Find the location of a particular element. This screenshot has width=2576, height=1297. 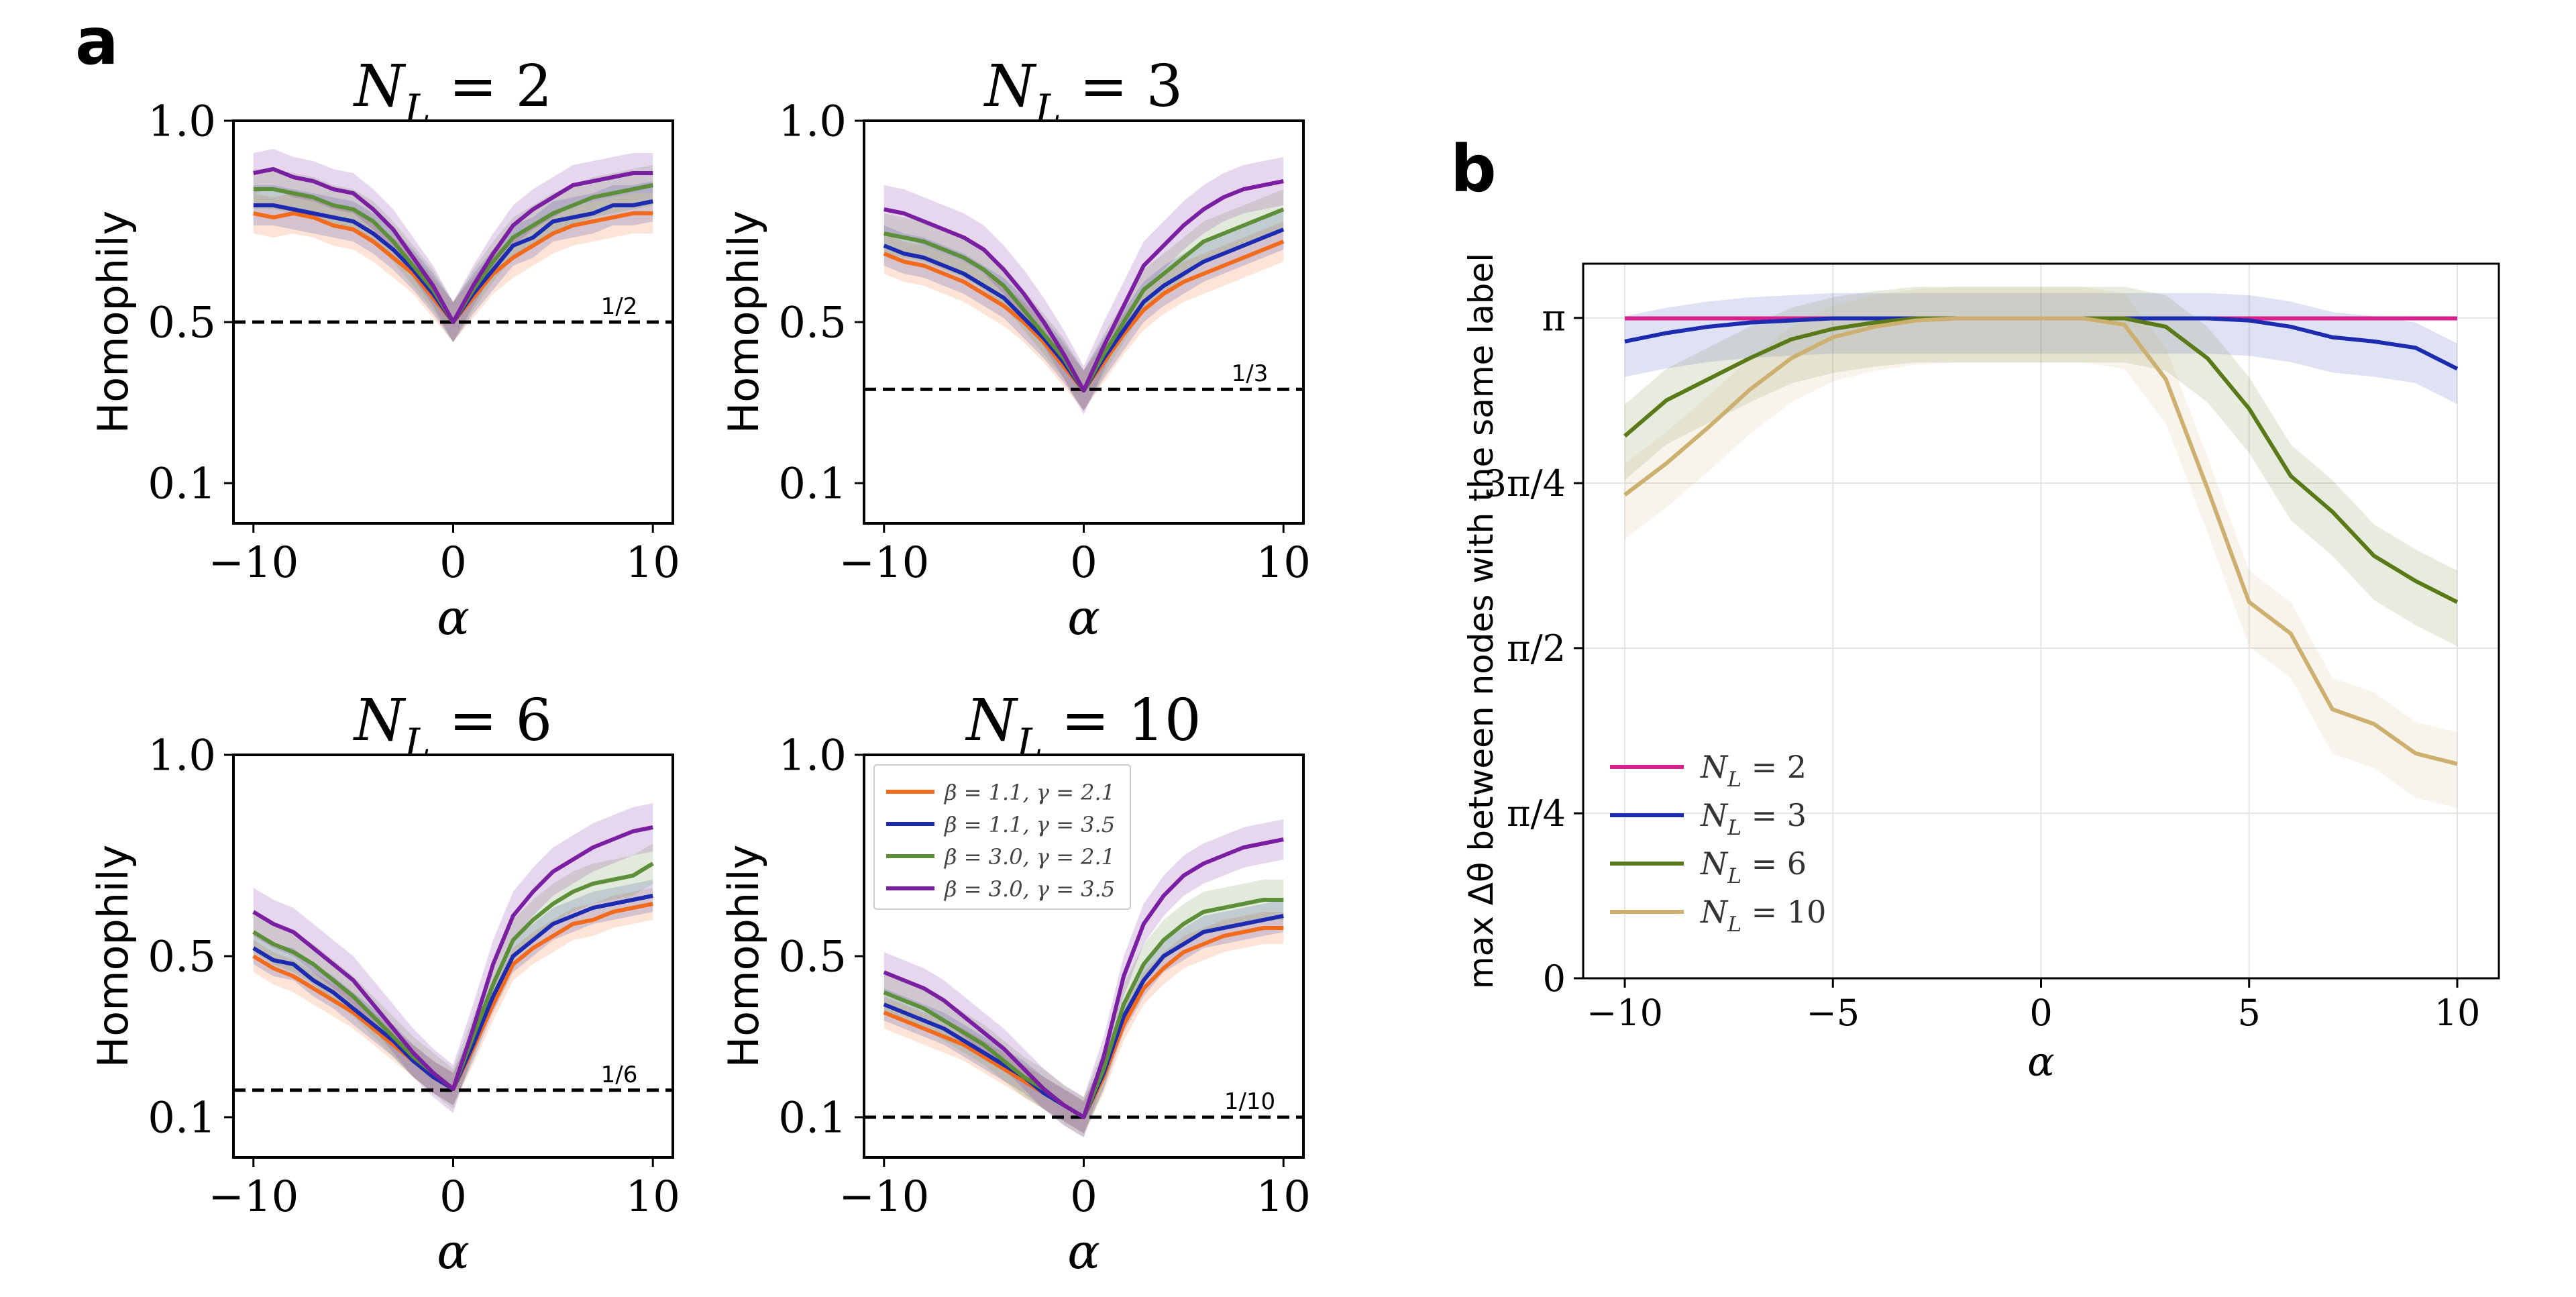

x-tick-label: −5 is located at coordinates (1833, 1013).